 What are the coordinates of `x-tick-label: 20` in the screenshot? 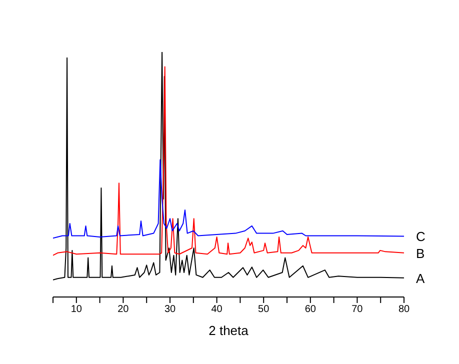 It's located at (124, 310).